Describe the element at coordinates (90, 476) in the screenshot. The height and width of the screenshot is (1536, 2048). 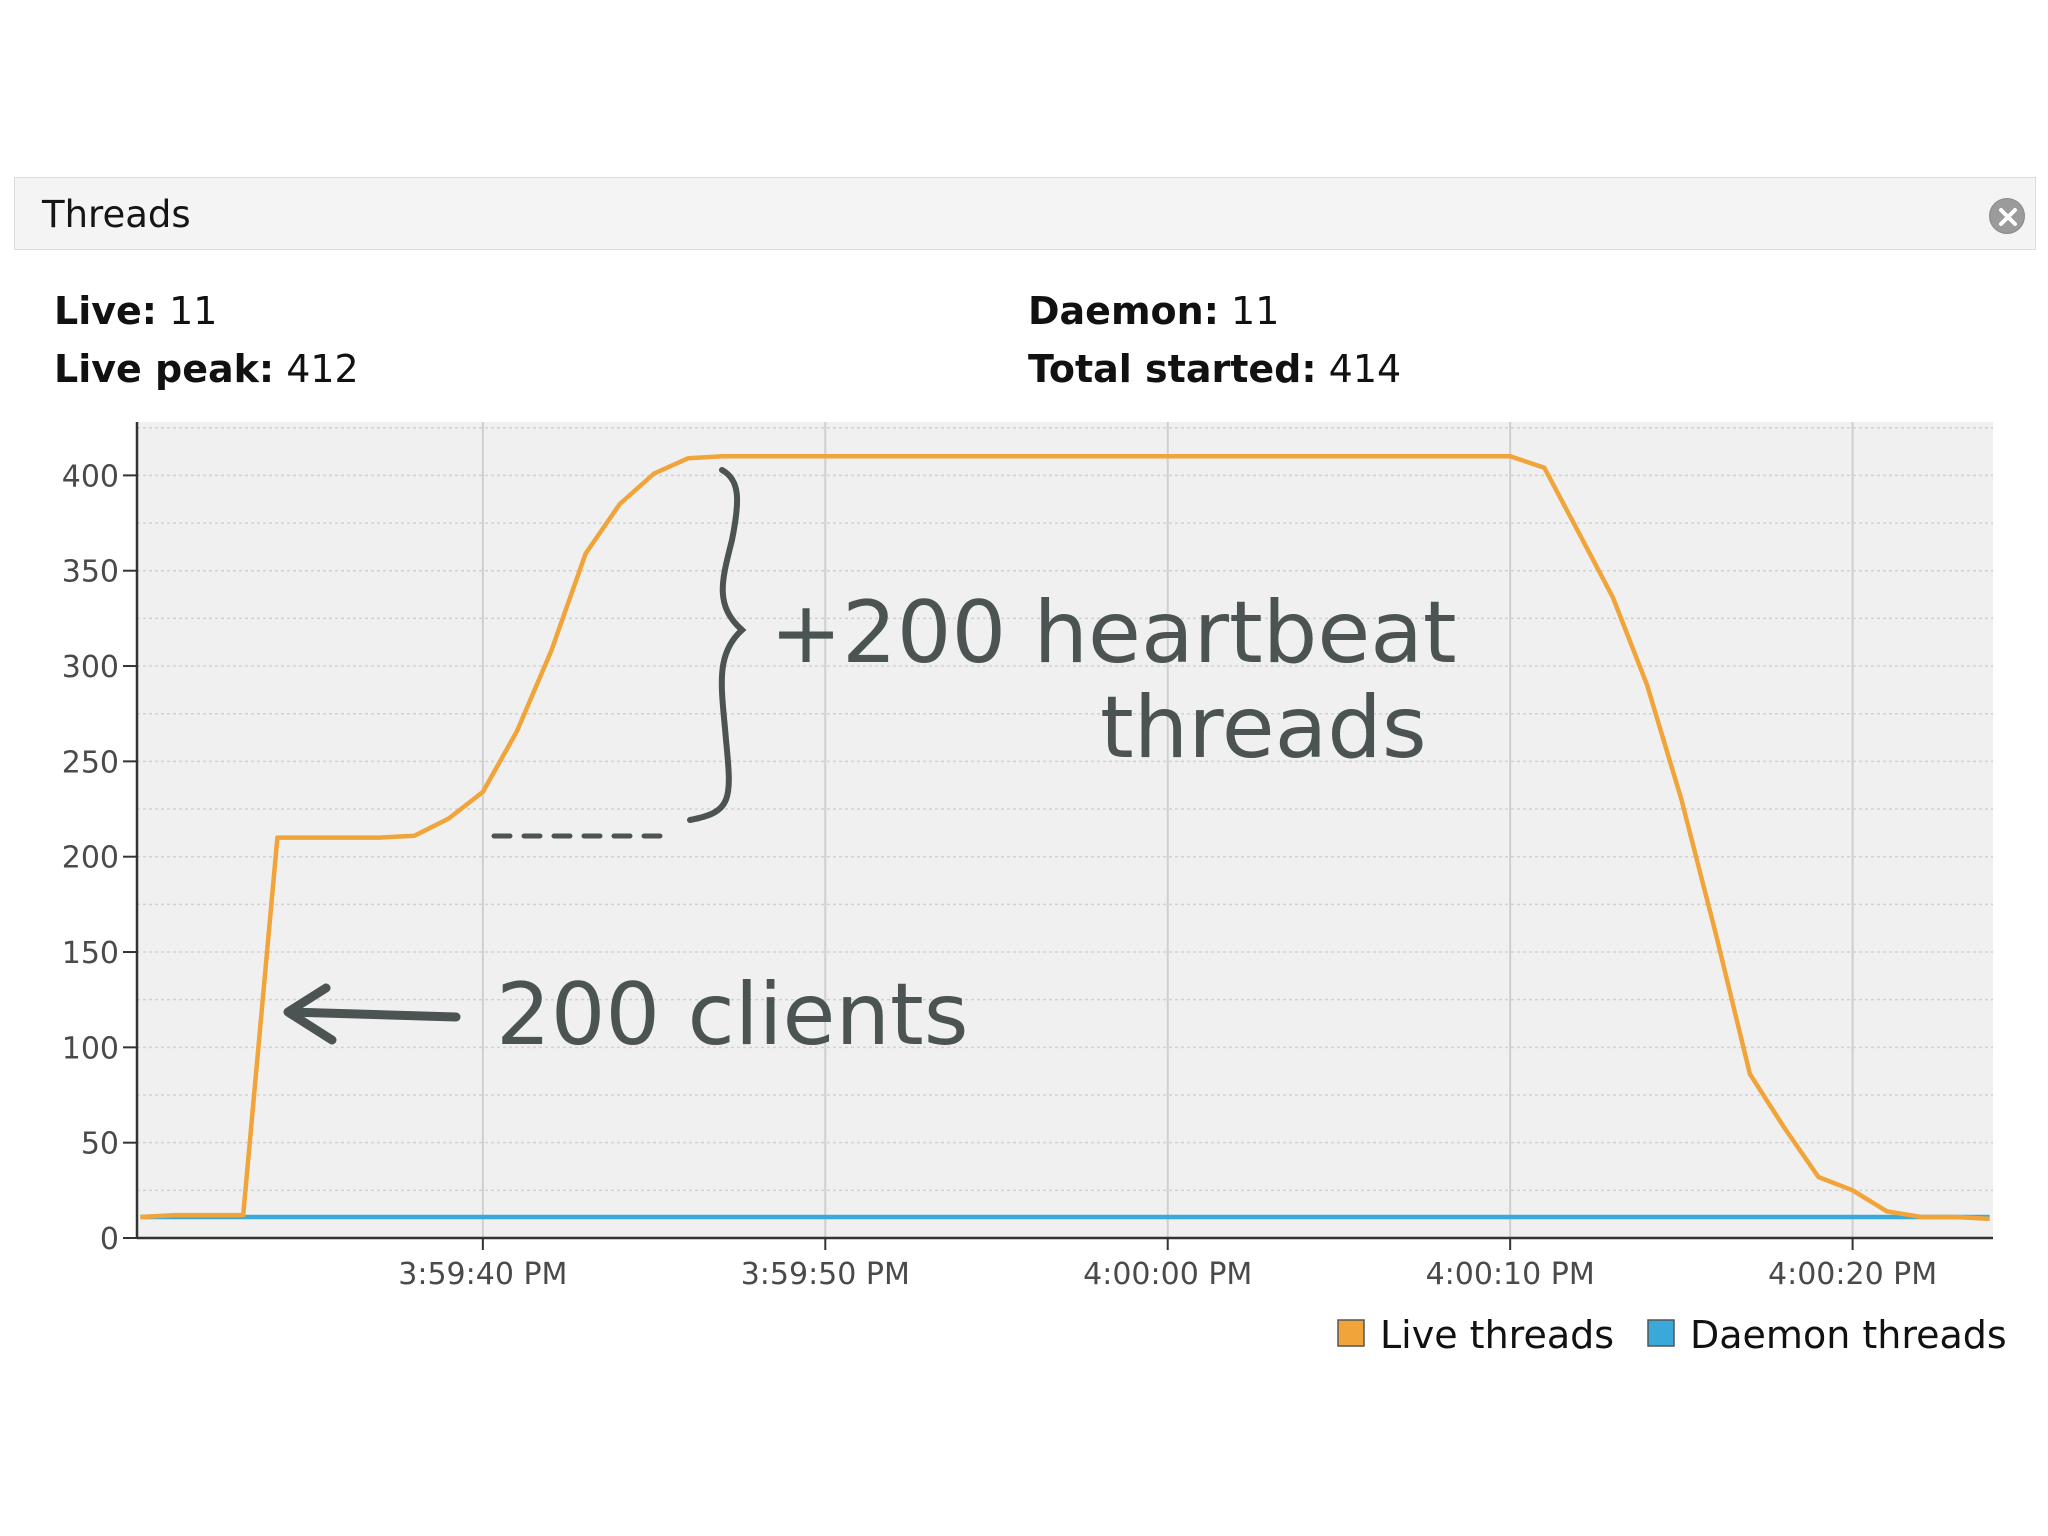
I see `y-tick-label: 400` at that location.